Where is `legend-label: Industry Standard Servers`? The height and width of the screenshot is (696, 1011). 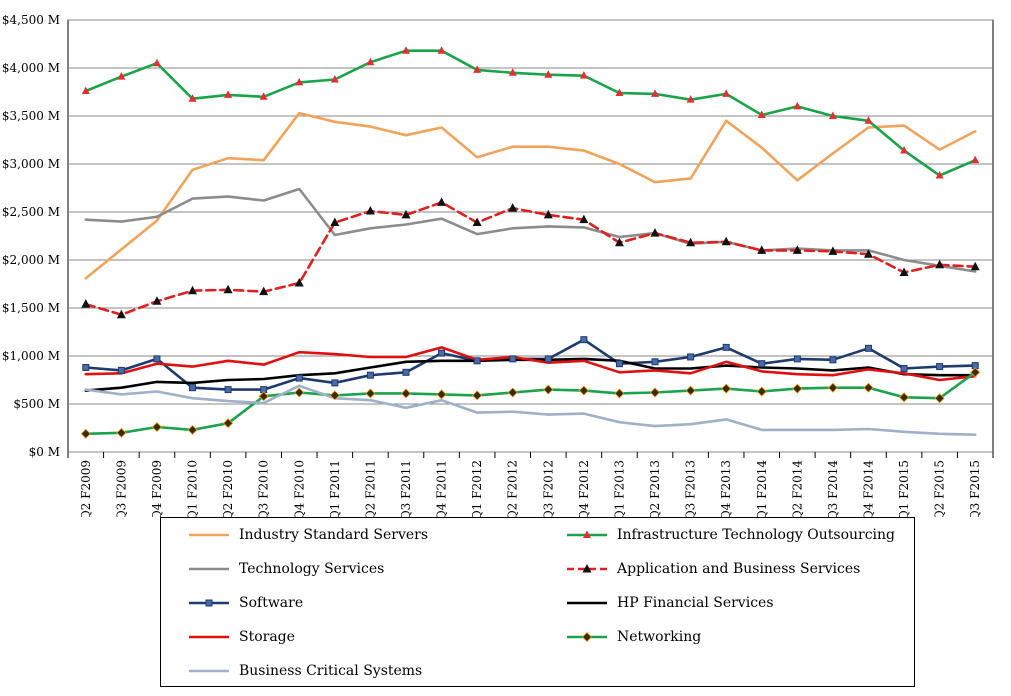 legend-label: Industry Standard Servers is located at coordinates (334, 535).